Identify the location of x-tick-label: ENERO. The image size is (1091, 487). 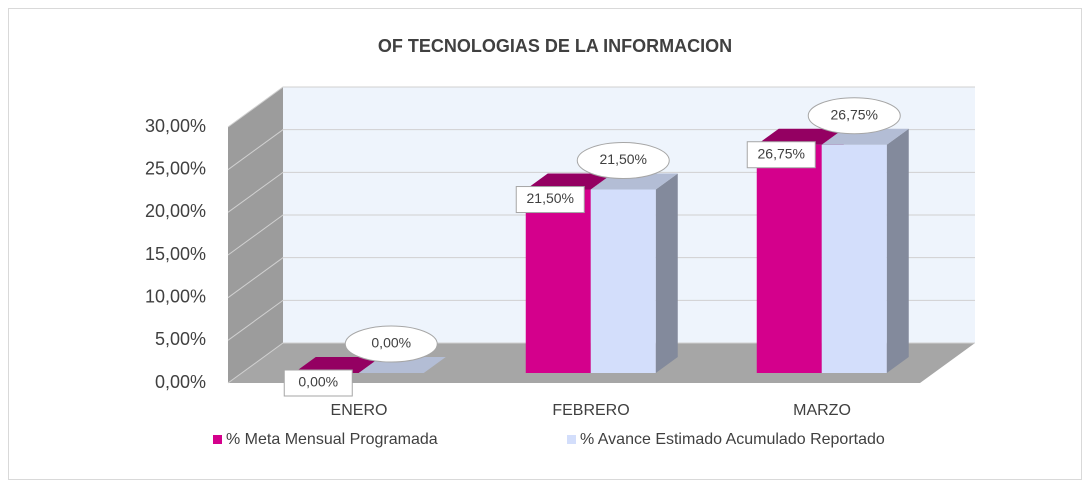
(359, 410).